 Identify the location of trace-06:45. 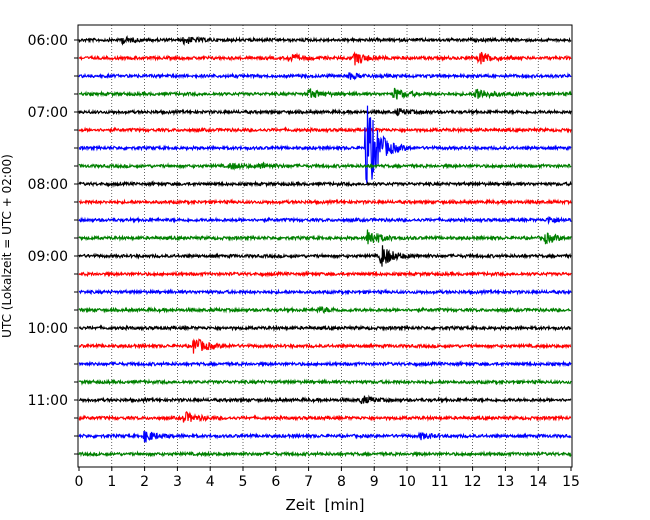
(325, 93).